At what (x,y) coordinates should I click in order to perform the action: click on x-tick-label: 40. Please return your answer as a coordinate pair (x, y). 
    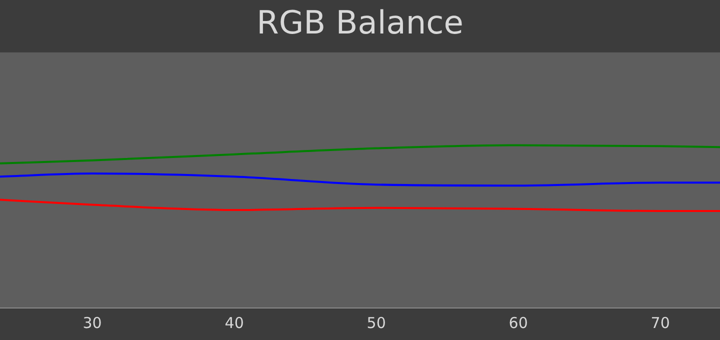
    Looking at the image, I should click on (234, 323).